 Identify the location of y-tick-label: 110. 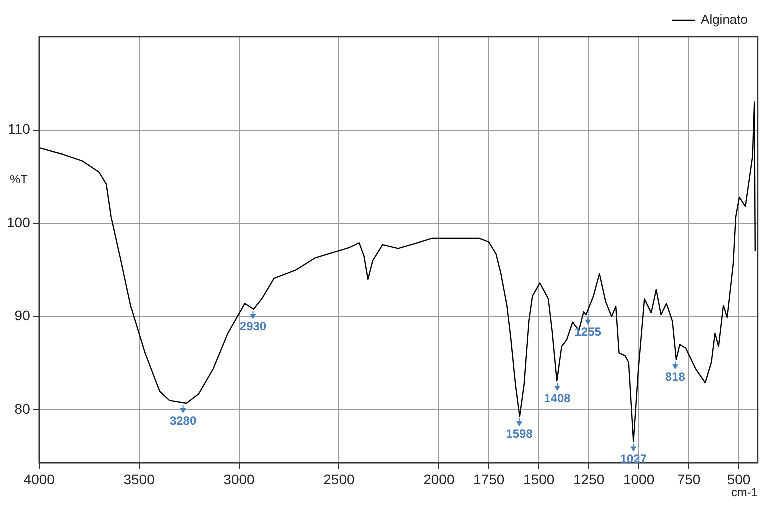
(19, 129).